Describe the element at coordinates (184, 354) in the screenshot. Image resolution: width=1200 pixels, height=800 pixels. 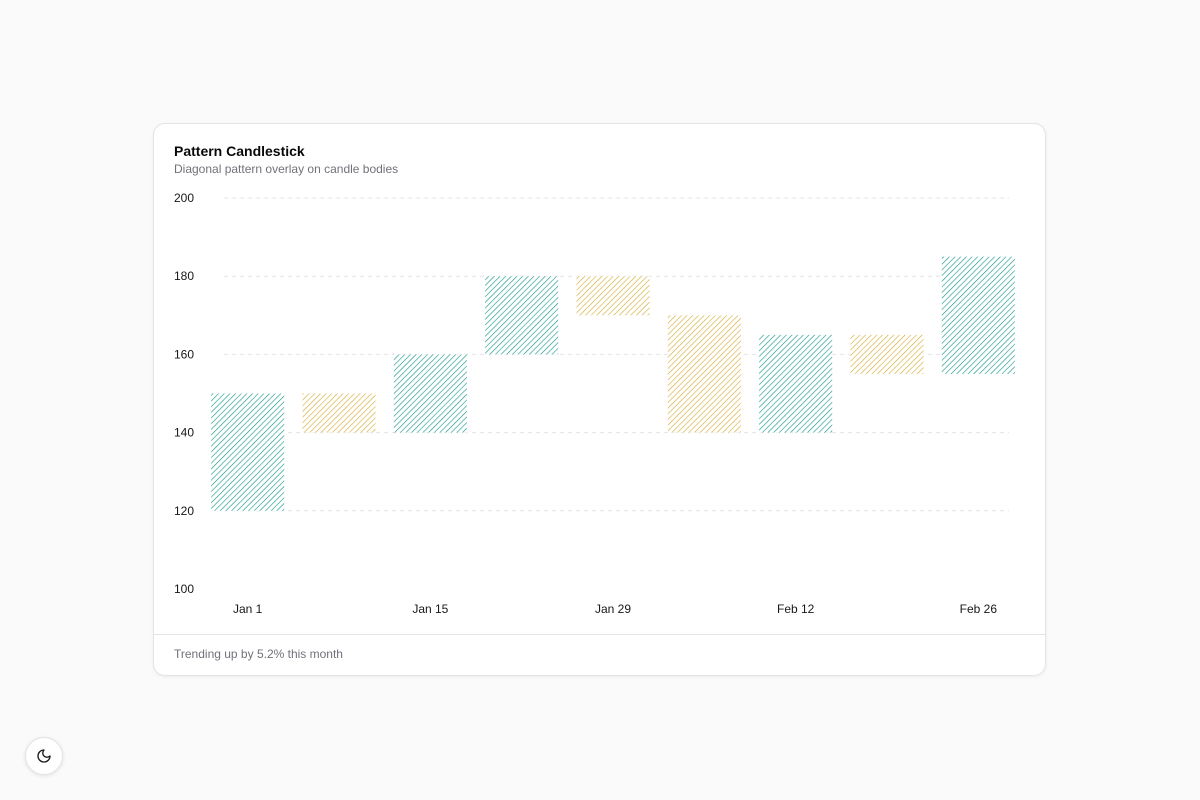
I see `y-tick-label: 160` at that location.